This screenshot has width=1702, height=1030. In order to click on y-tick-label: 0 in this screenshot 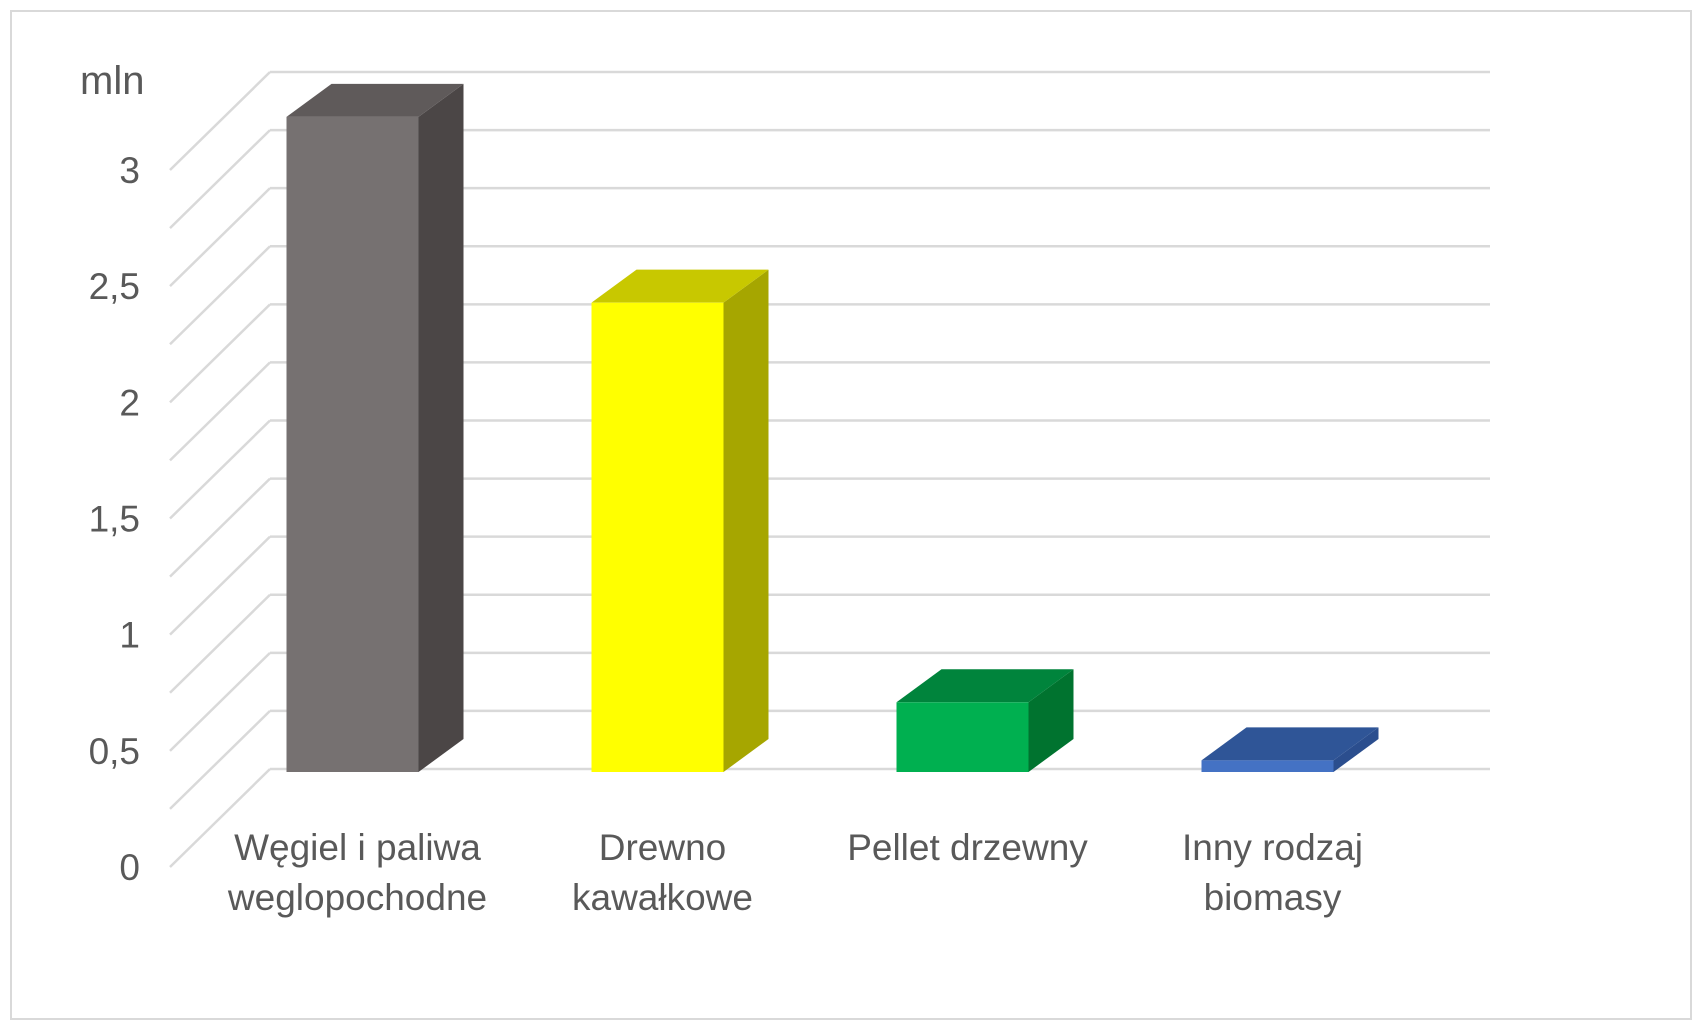, I will do `click(129, 867)`.